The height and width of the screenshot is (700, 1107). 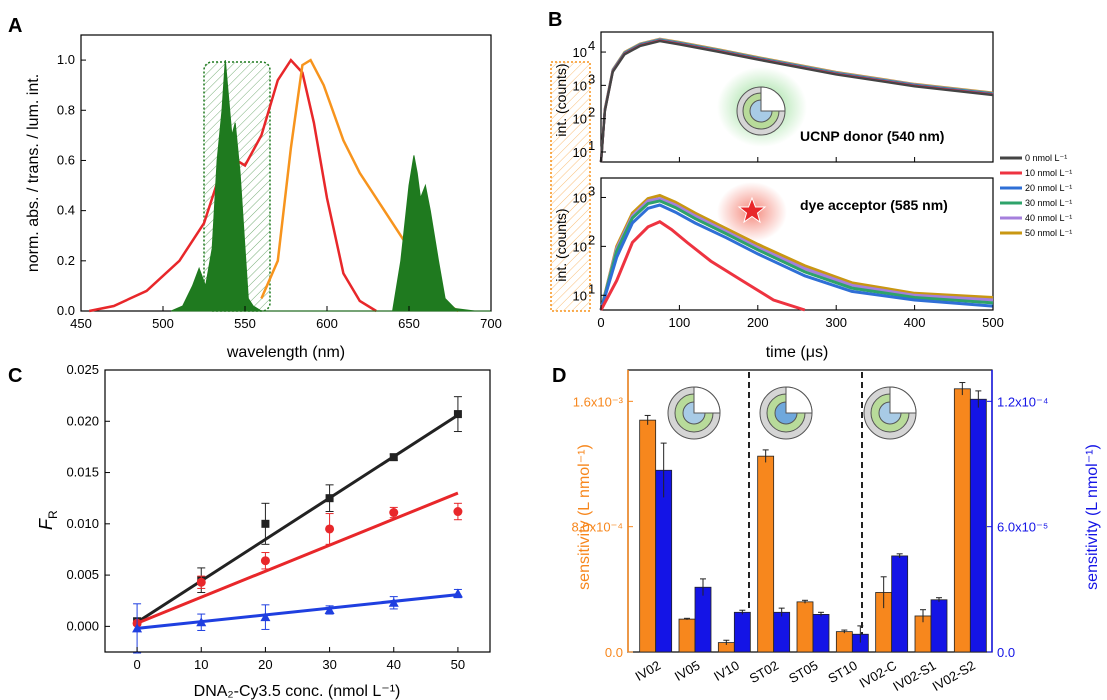 What do you see at coordinates (796, 101) in the screenshot?
I see `panel-b-top-trace-conc0` at bounding box center [796, 101].